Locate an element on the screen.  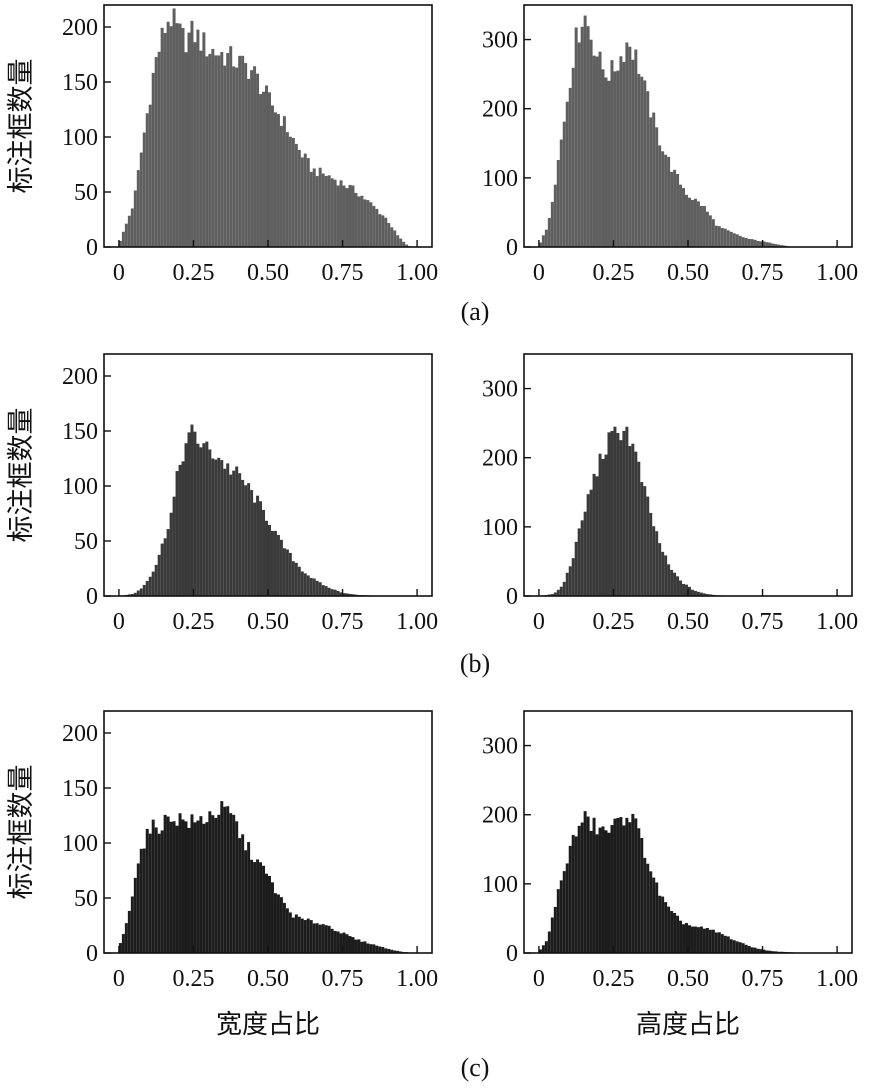
y-tick-label: 150 is located at coordinates (80, 83).